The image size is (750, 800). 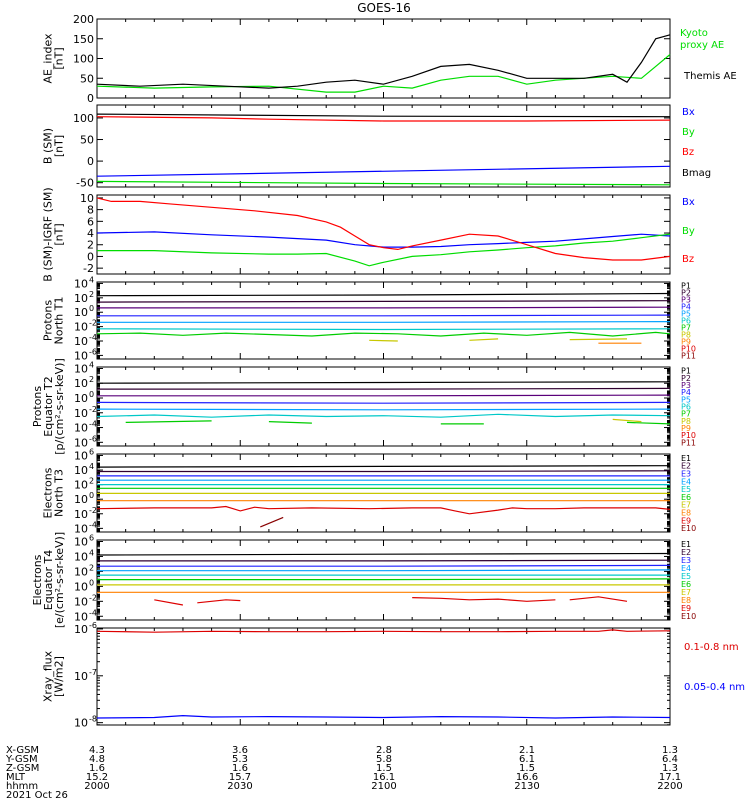 I want to click on footer-row-label: MLT, so click(x=16, y=777).